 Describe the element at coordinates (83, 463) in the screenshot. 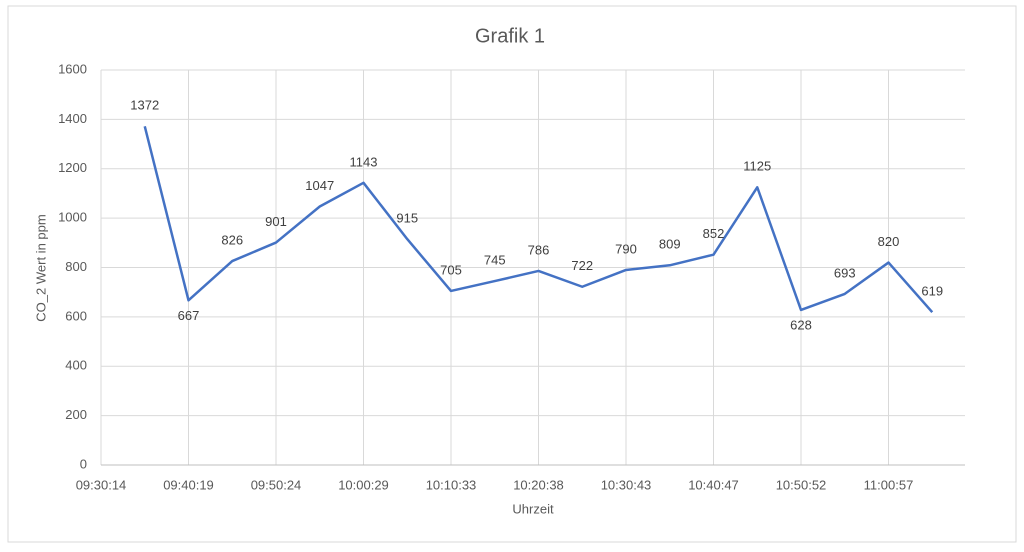

I see `y-tick-label: 0` at that location.